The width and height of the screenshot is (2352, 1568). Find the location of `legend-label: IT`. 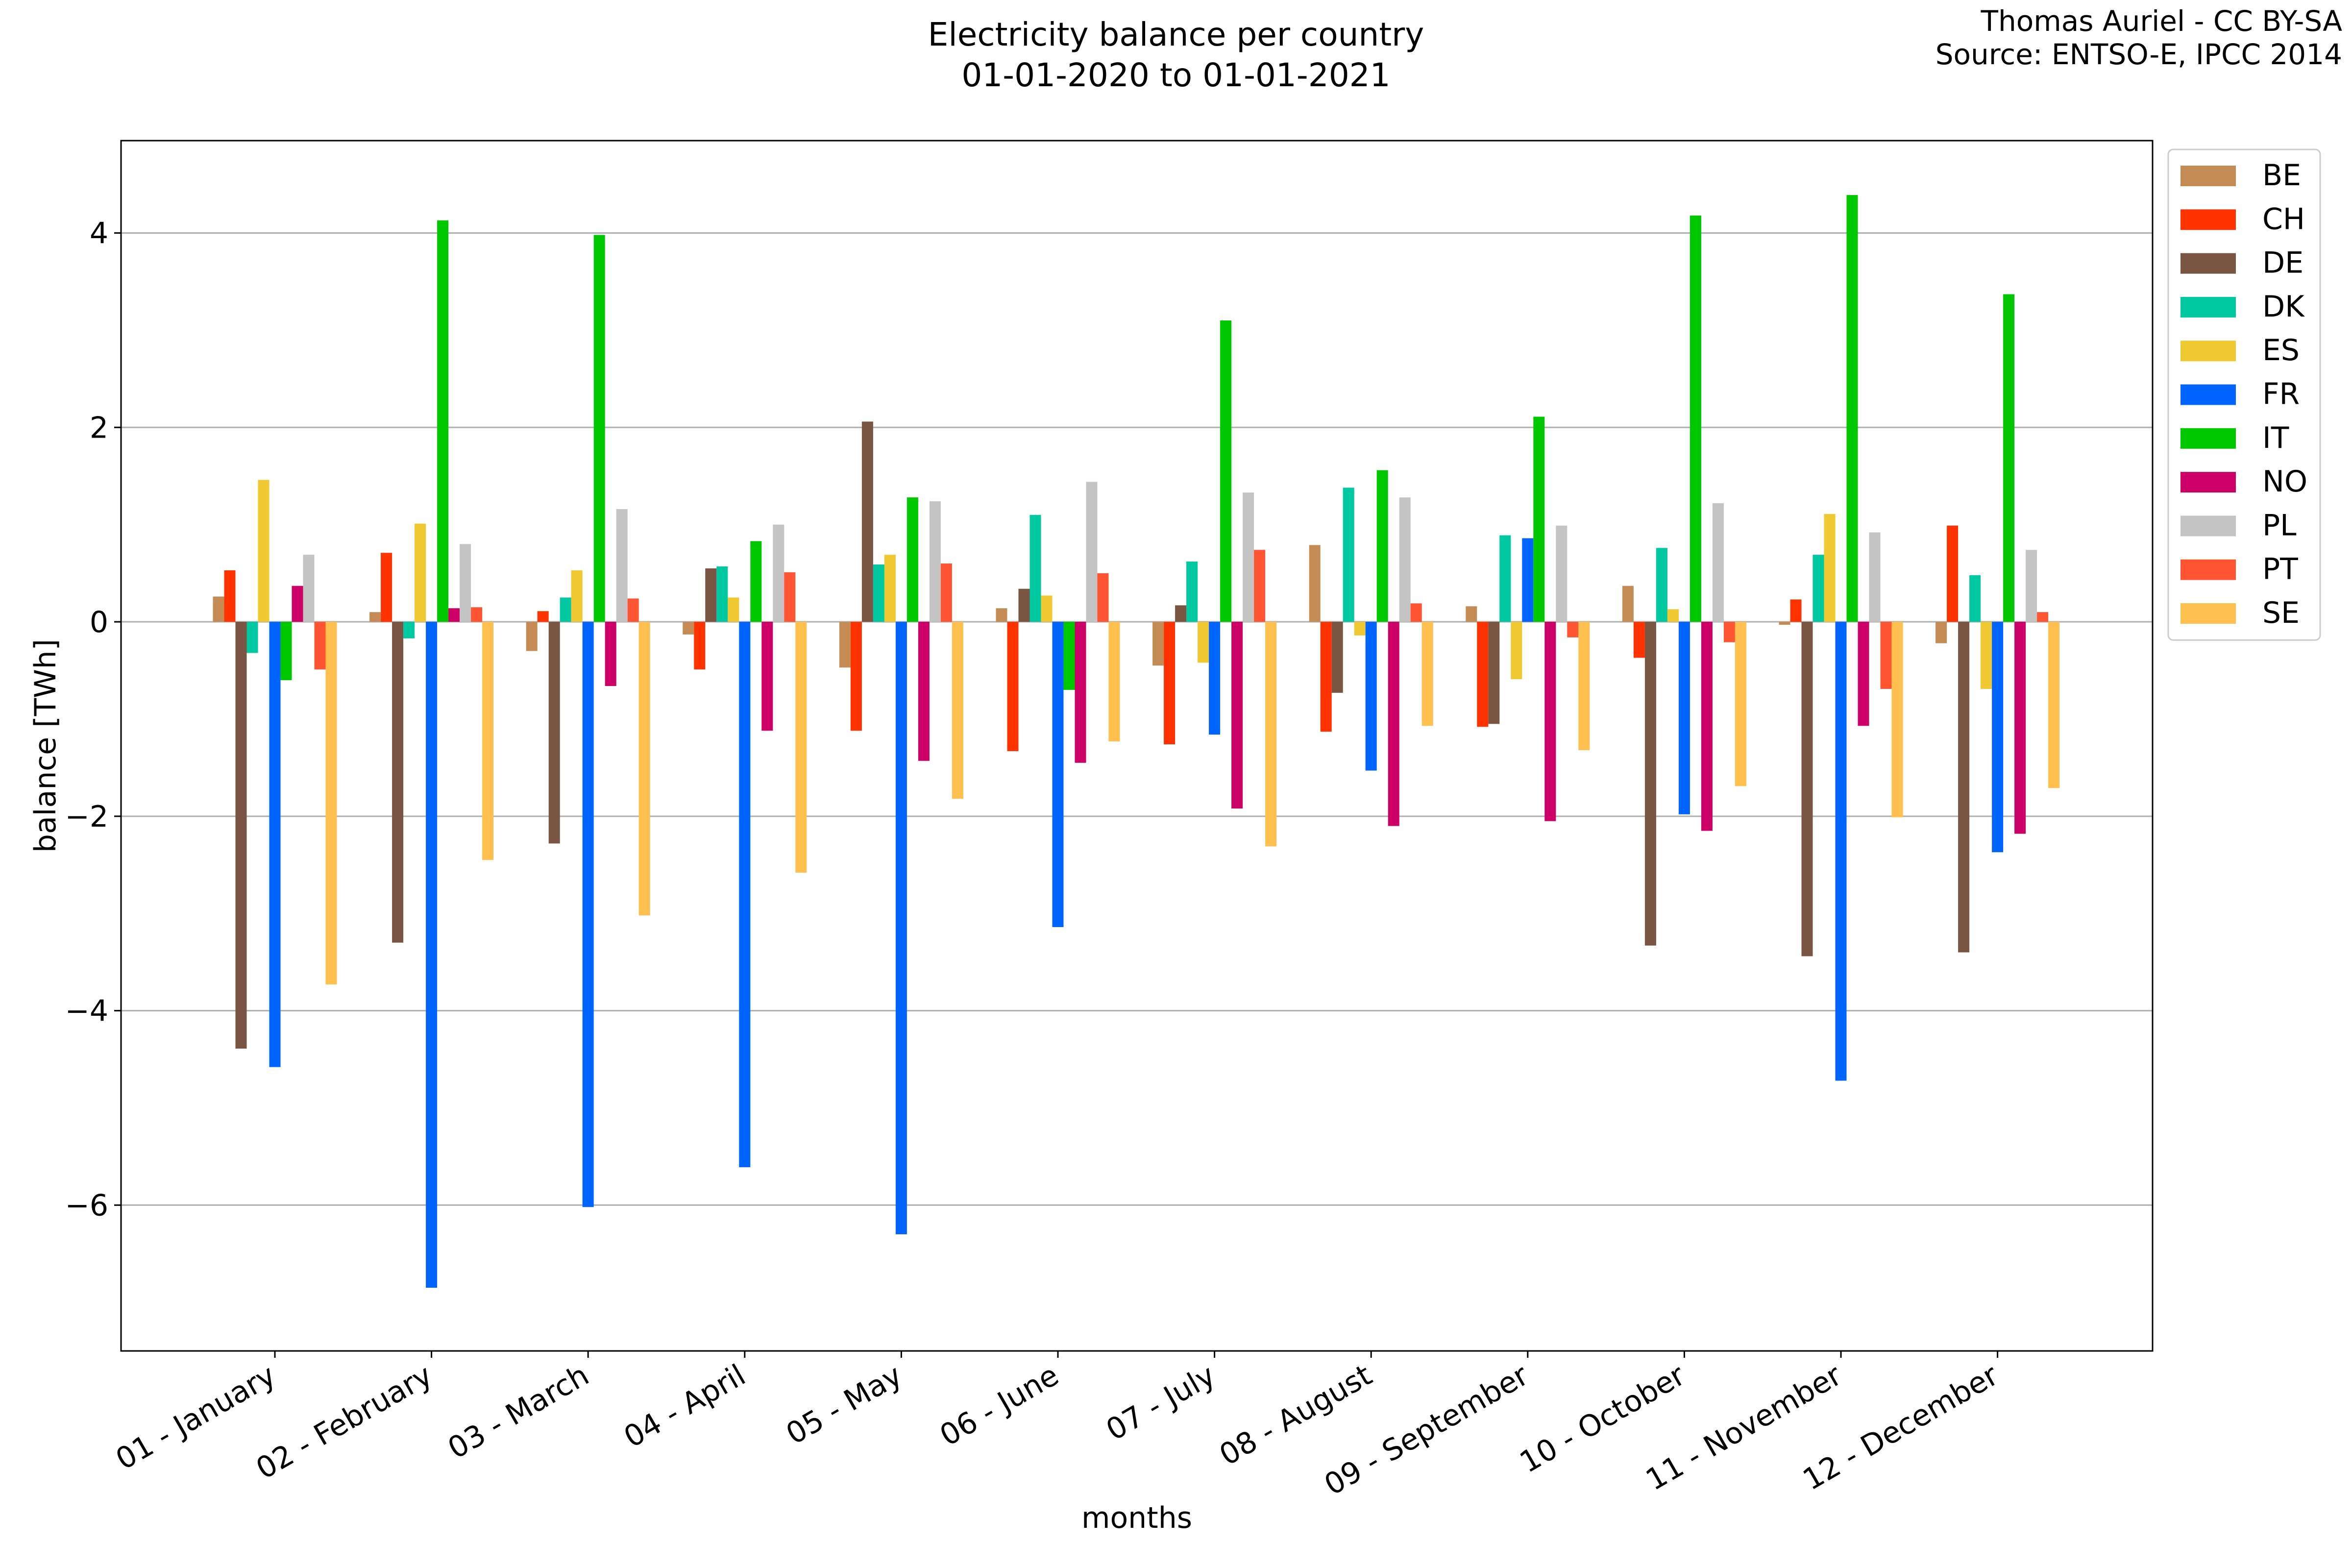

legend-label: IT is located at coordinates (2275, 438).